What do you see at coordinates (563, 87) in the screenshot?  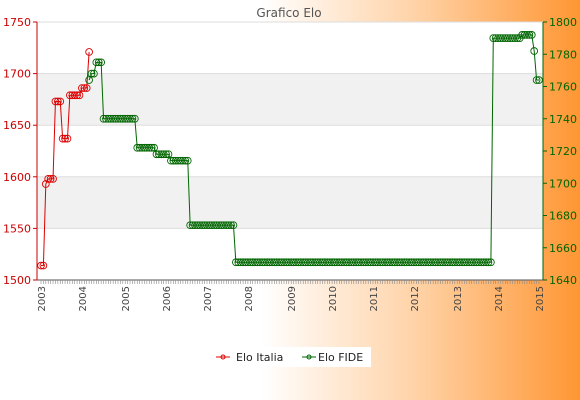 I see `right-tick-label: 1760` at bounding box center [563, 87].